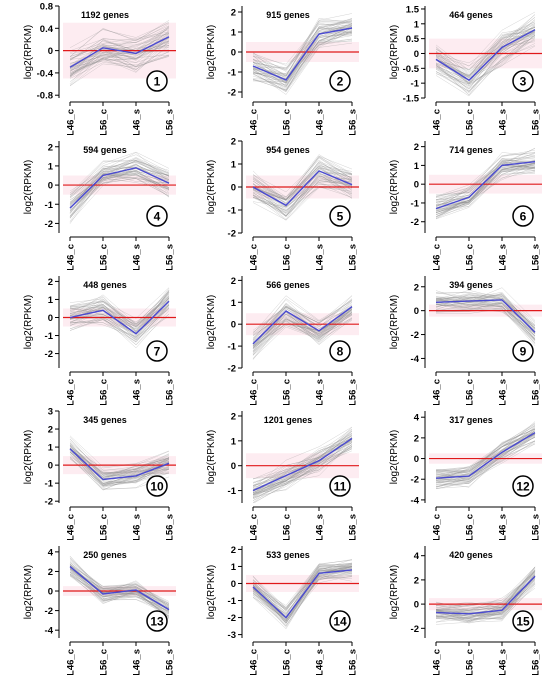  Describe the element at coordinates (157, 622) in the screenshot. I see `panel-number: 13` at that location.